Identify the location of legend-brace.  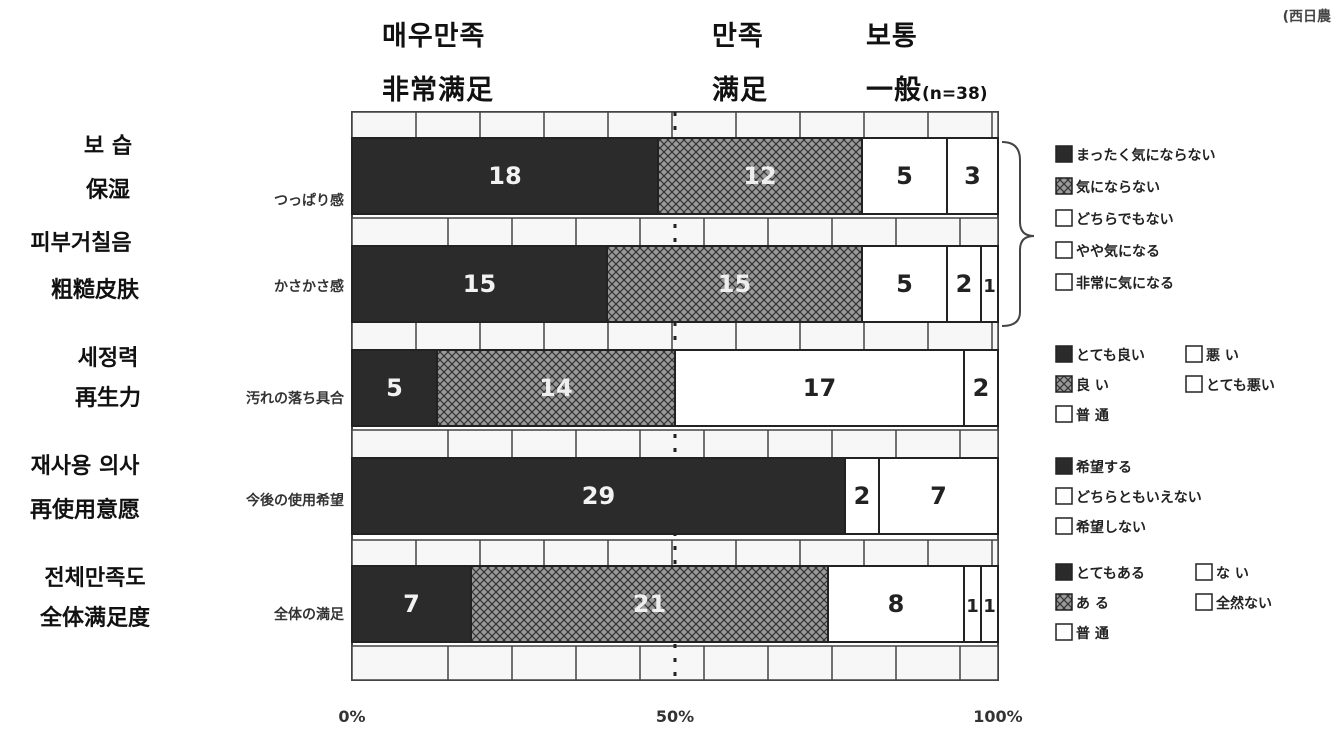
(1018, 234).